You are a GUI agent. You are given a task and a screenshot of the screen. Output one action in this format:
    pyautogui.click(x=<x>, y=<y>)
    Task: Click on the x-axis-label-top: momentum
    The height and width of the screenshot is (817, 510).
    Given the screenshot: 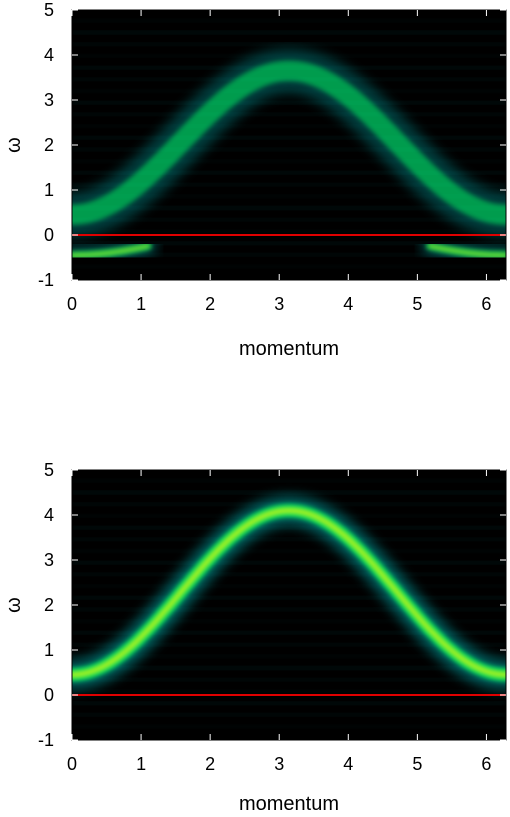 What is the action you would take?
    pyautogui.click(x=289, y=349)
    